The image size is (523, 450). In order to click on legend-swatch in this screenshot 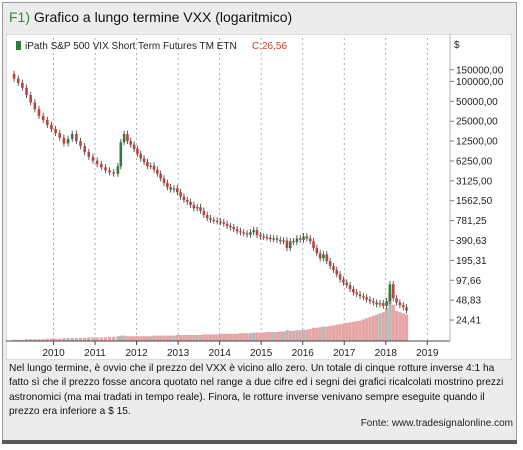, I will do `click(18, 45)`.